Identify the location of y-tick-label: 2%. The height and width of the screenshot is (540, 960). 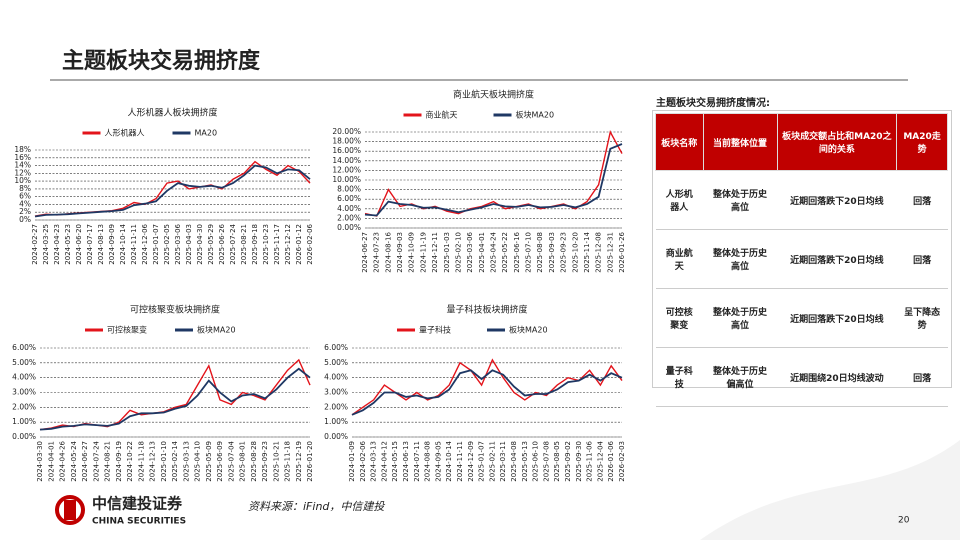
(25, 211).